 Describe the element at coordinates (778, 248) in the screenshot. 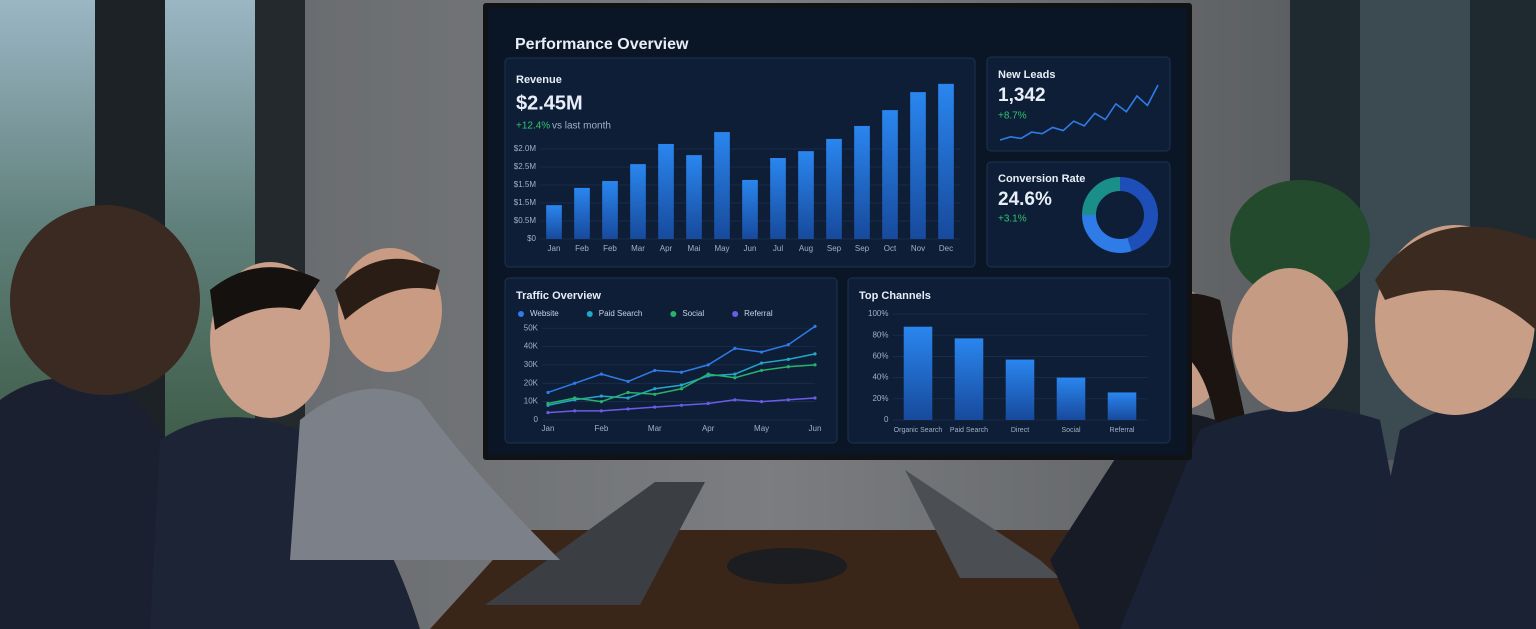

I see `x-tick-label: Jul` at that location.